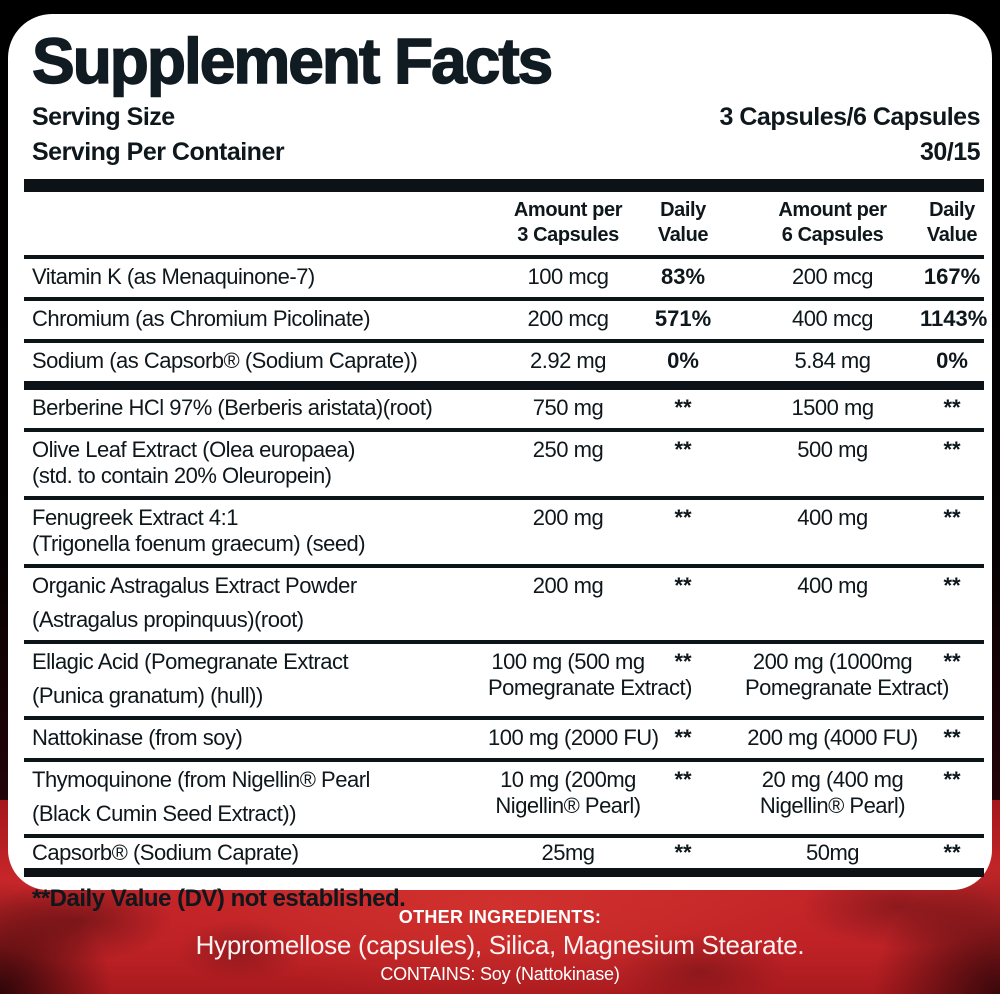 This screenshot has height=994, width=1000. Describe the element at coordinates (833, 361) in the screenshot. I see `amount-per-6-capsules: 5.84 mg` at that location.